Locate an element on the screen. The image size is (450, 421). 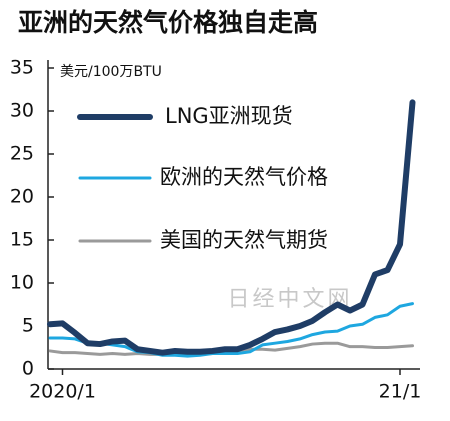
legend-label: 欧洲的天然气价格 is located at coordinates (244, 177).